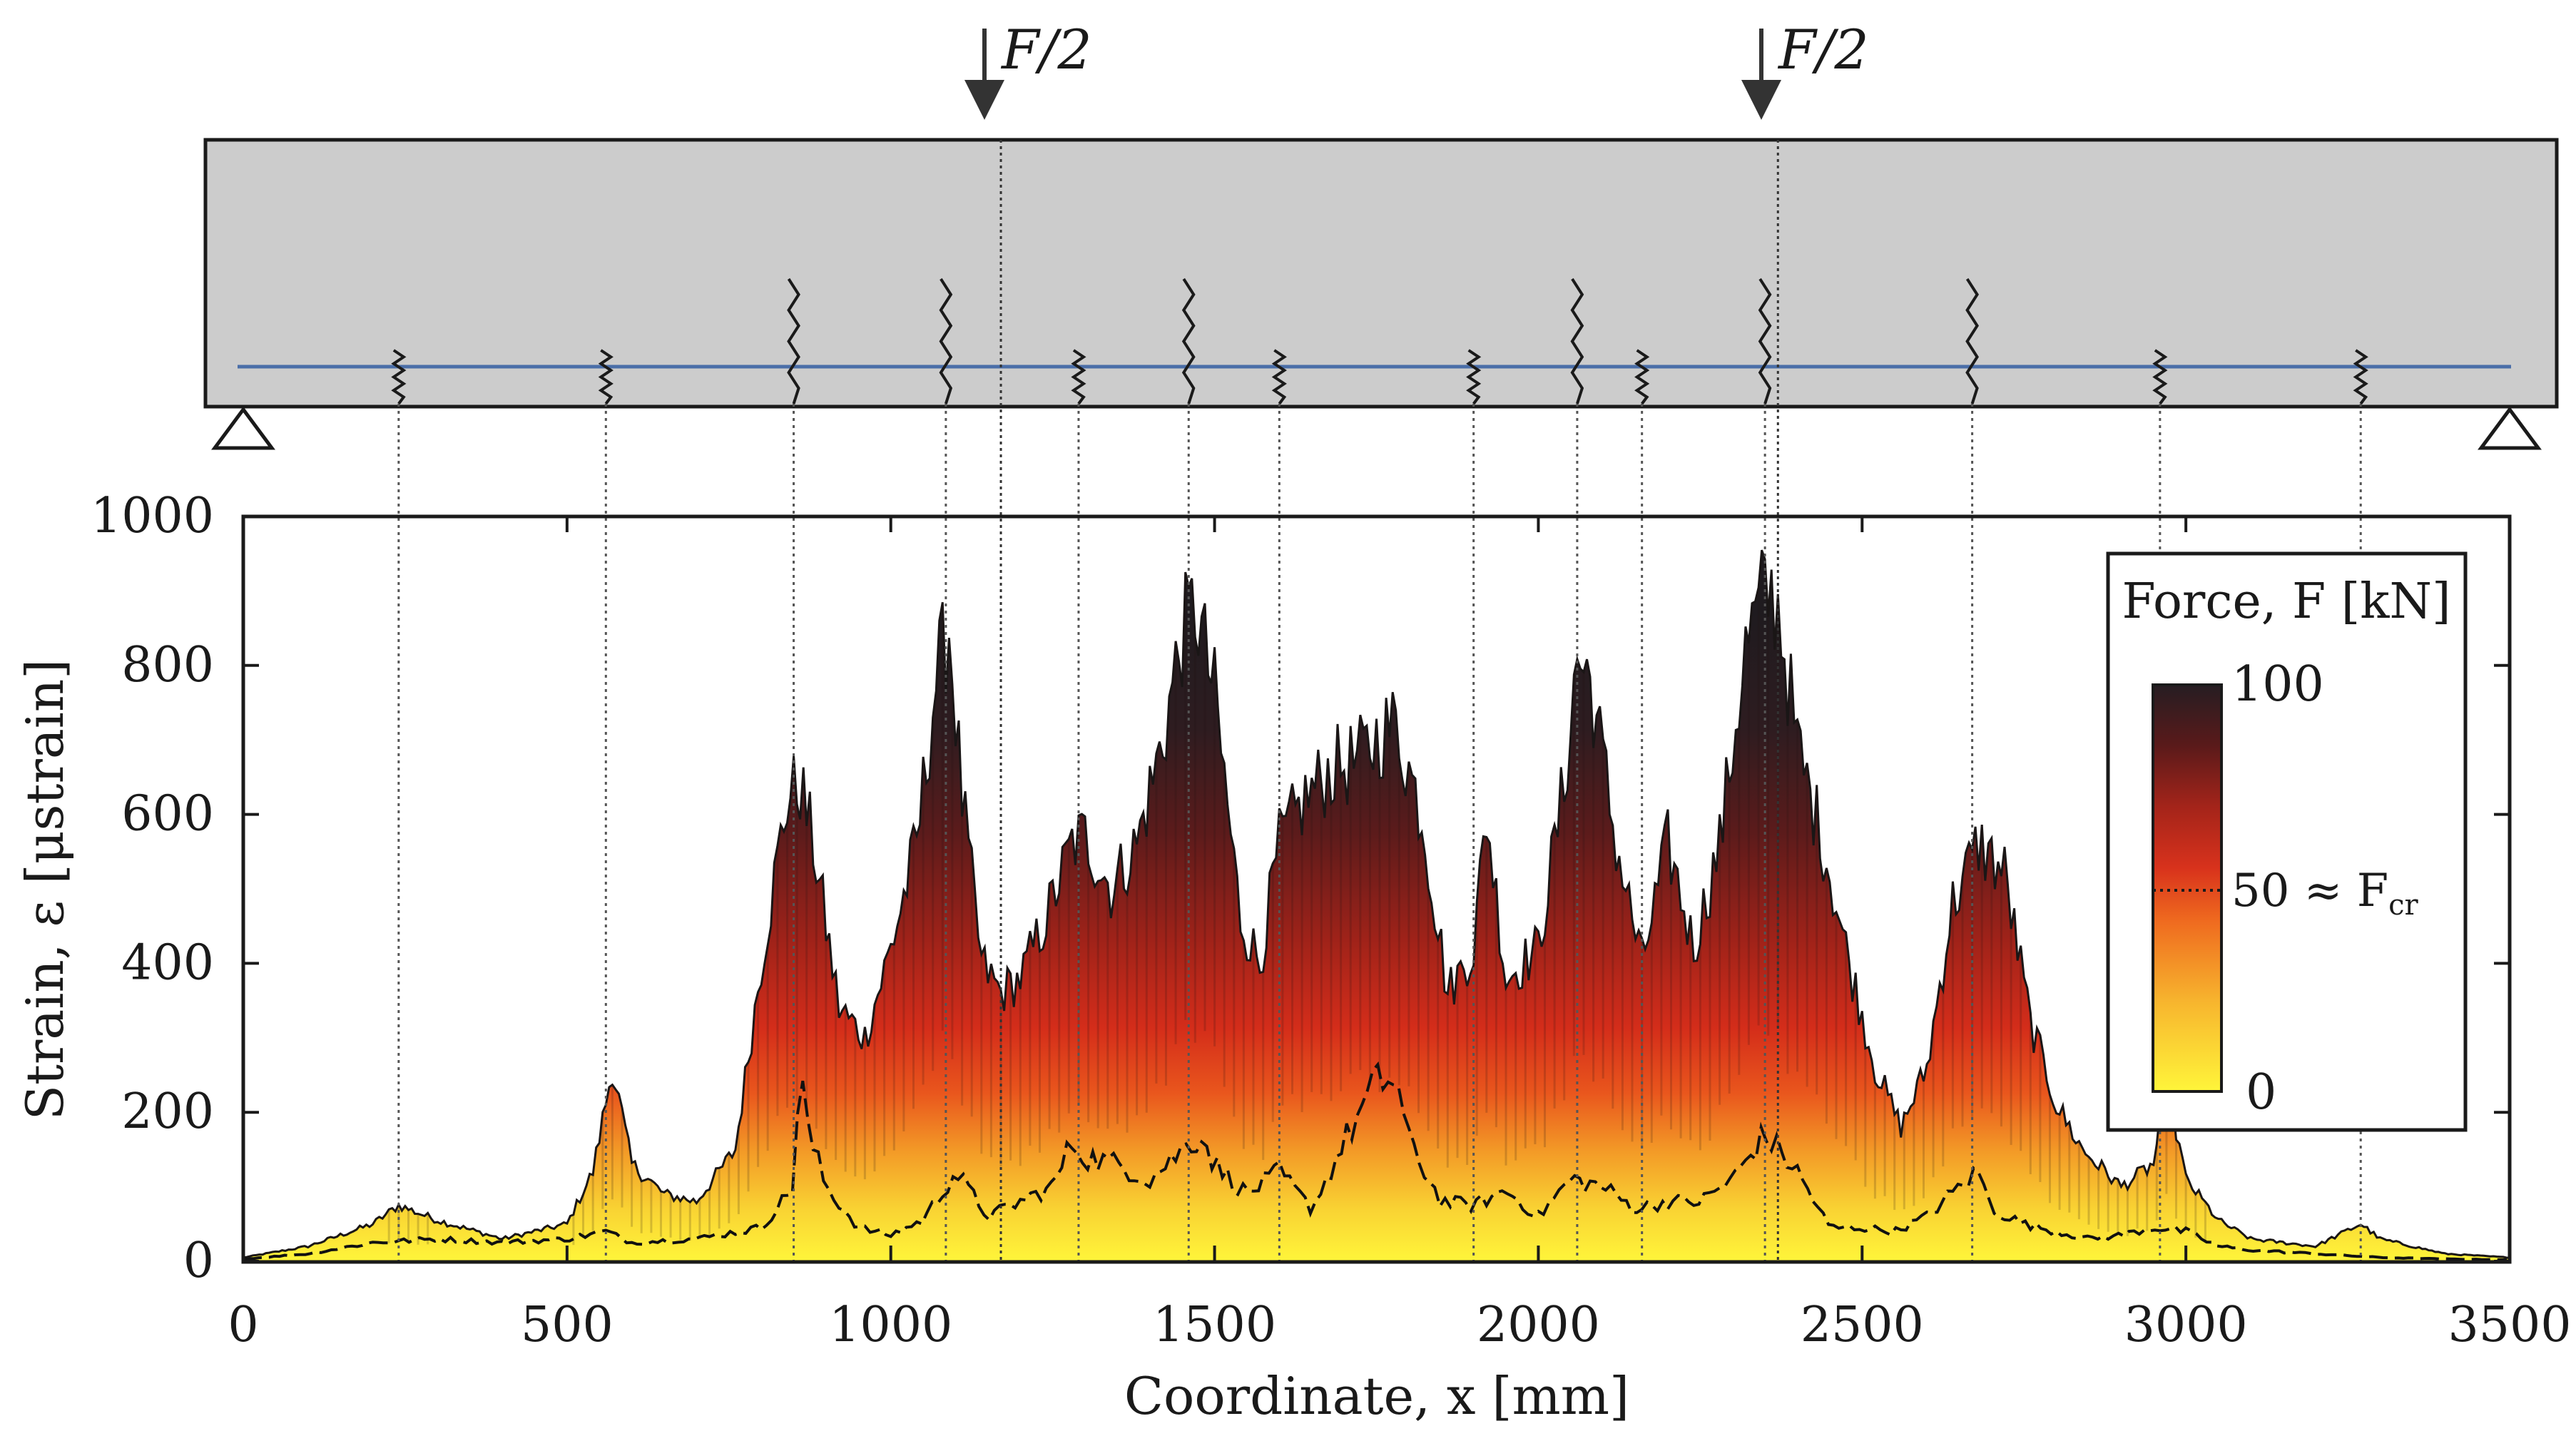 The image size is (2576, 1441). Describe the element at coordinates (243, 428) in the screenshot. I see `left-support-icon` at that location.